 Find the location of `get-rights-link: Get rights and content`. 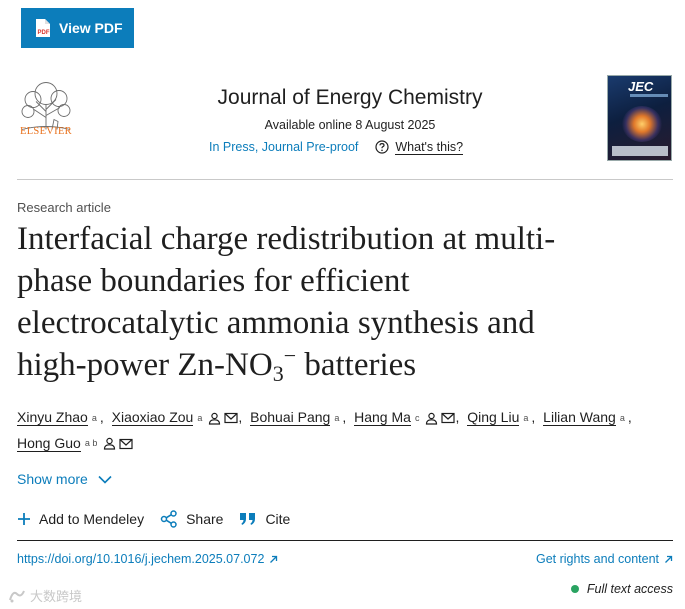

get-rights-link: Get rights and content is located at coordinates (604, 559).